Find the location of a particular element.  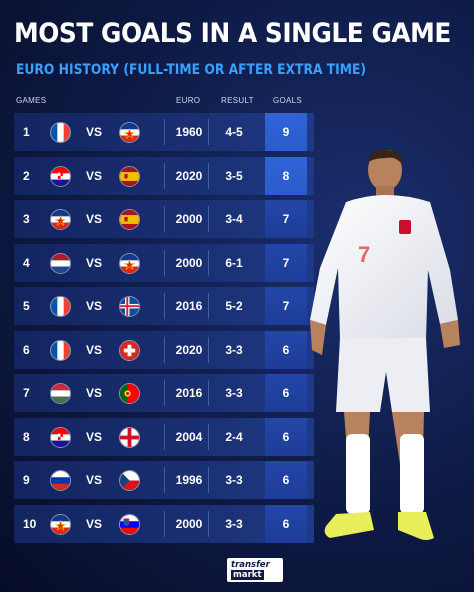

match-result: 2-4 is located at coordinates (234, 436).